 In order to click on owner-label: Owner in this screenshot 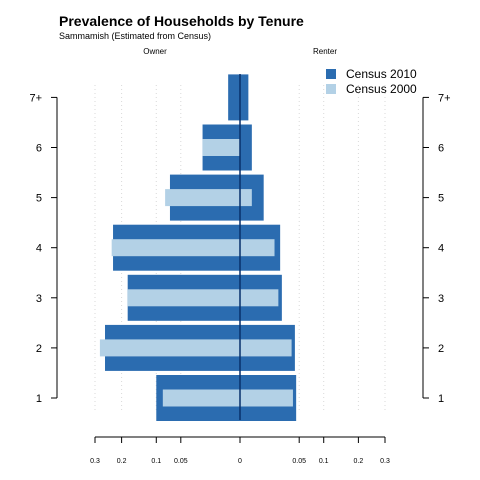, I will do `click(155, 51)`.